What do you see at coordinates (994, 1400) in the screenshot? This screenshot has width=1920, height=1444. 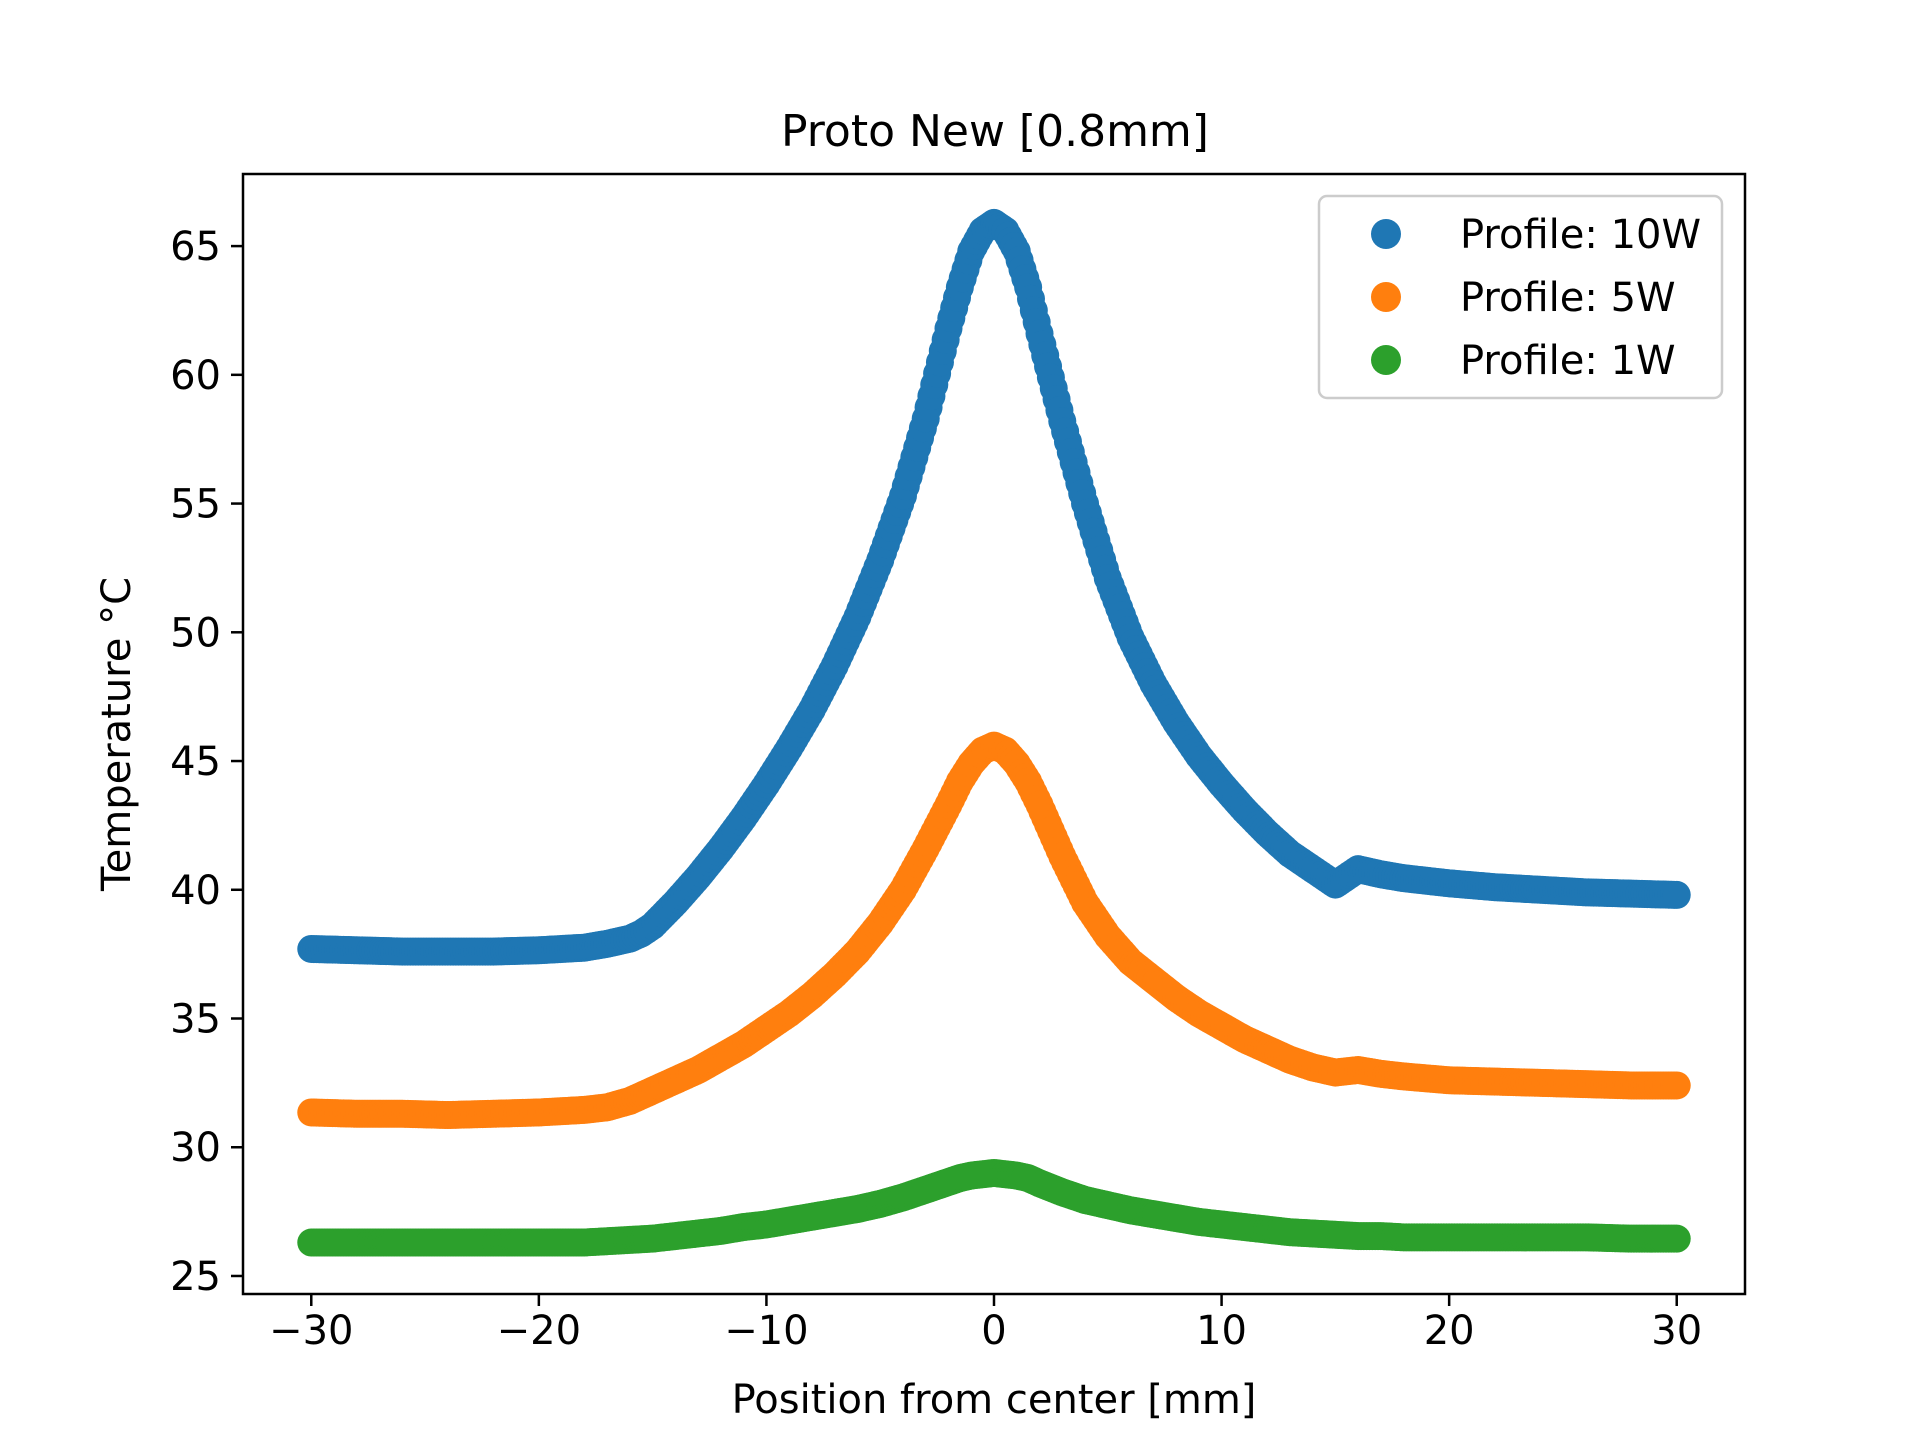 I see `x-axis-label: Position from center [mm]` at bounding box center [994, 1400].